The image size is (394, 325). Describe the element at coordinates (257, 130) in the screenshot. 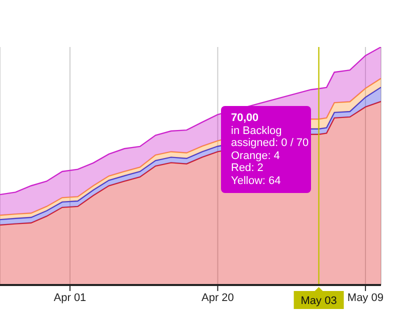

I see `annotation: in Backlog` at that location.